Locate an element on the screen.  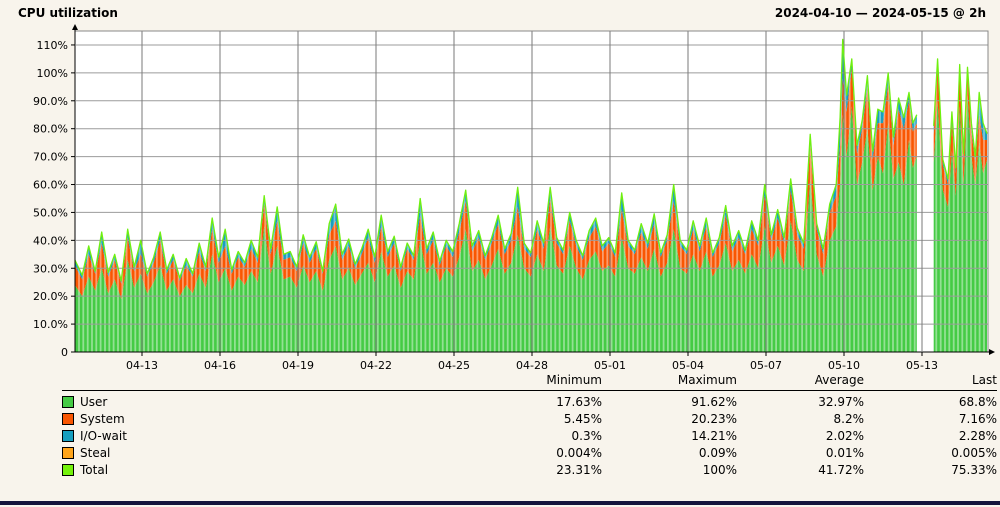
y-axis-tick-label: 70.0% is located at coordinates (50, 157).